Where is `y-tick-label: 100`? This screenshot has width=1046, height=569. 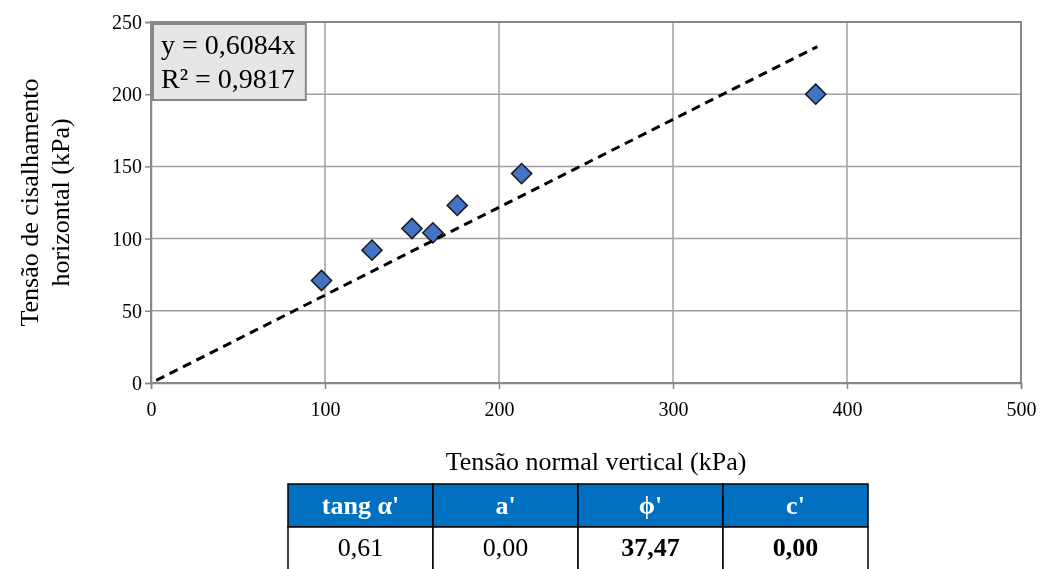
y-tick-label: 100 is located at coordinates (127, 238).